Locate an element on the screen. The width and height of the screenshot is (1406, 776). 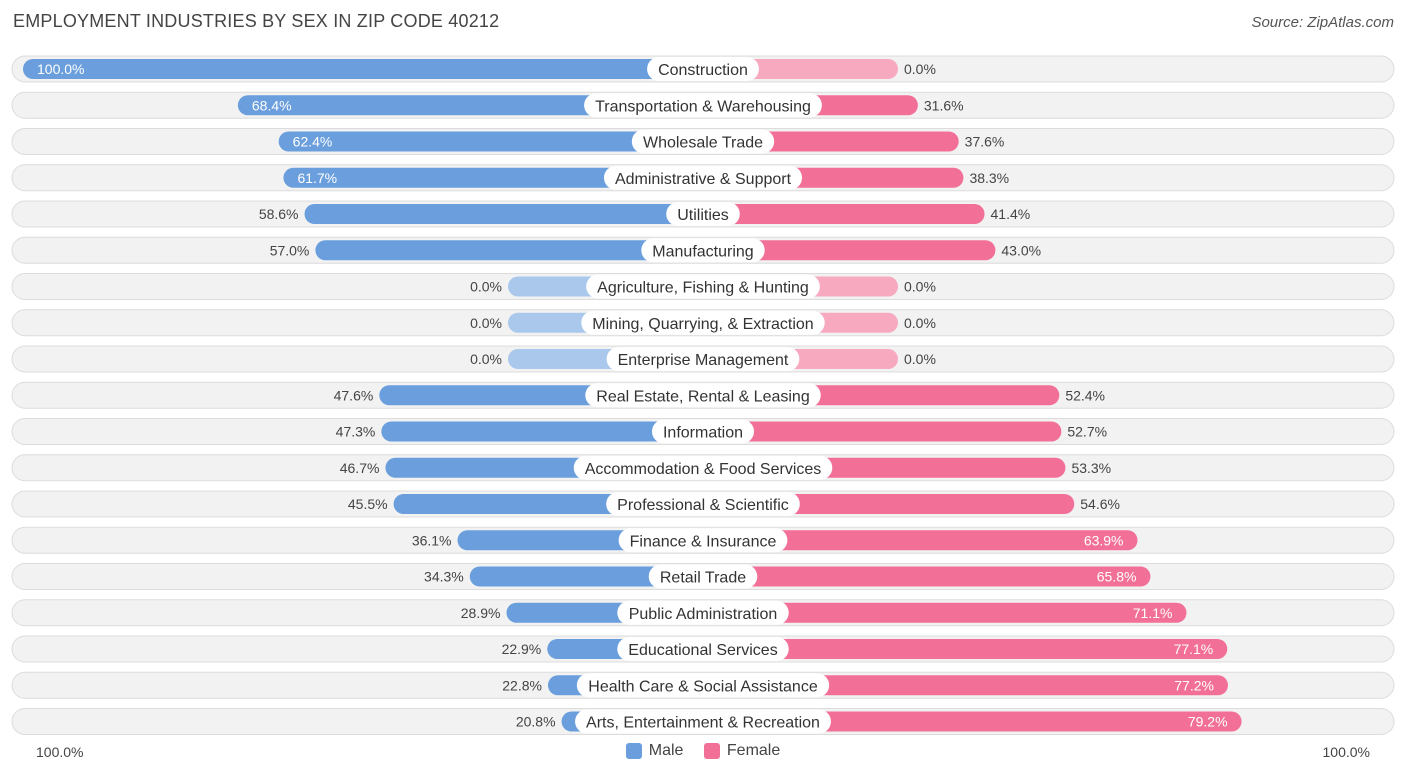
category-label: Real Estate, Rental & Leasing is located at coordinates (702, 396).